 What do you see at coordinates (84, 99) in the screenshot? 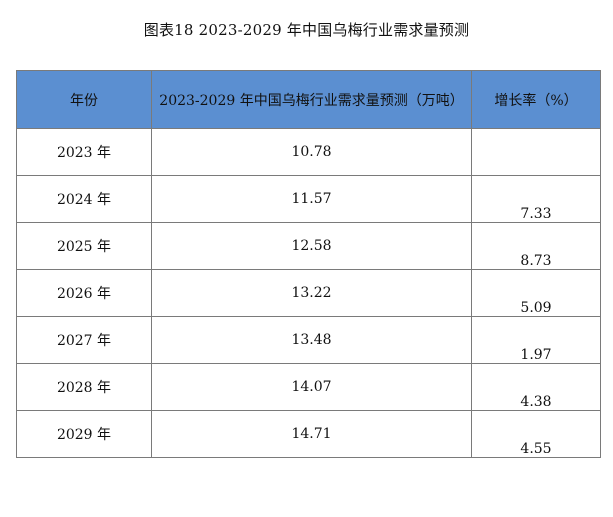
I see `header-year: 年份` at bounding box center [84, 99].